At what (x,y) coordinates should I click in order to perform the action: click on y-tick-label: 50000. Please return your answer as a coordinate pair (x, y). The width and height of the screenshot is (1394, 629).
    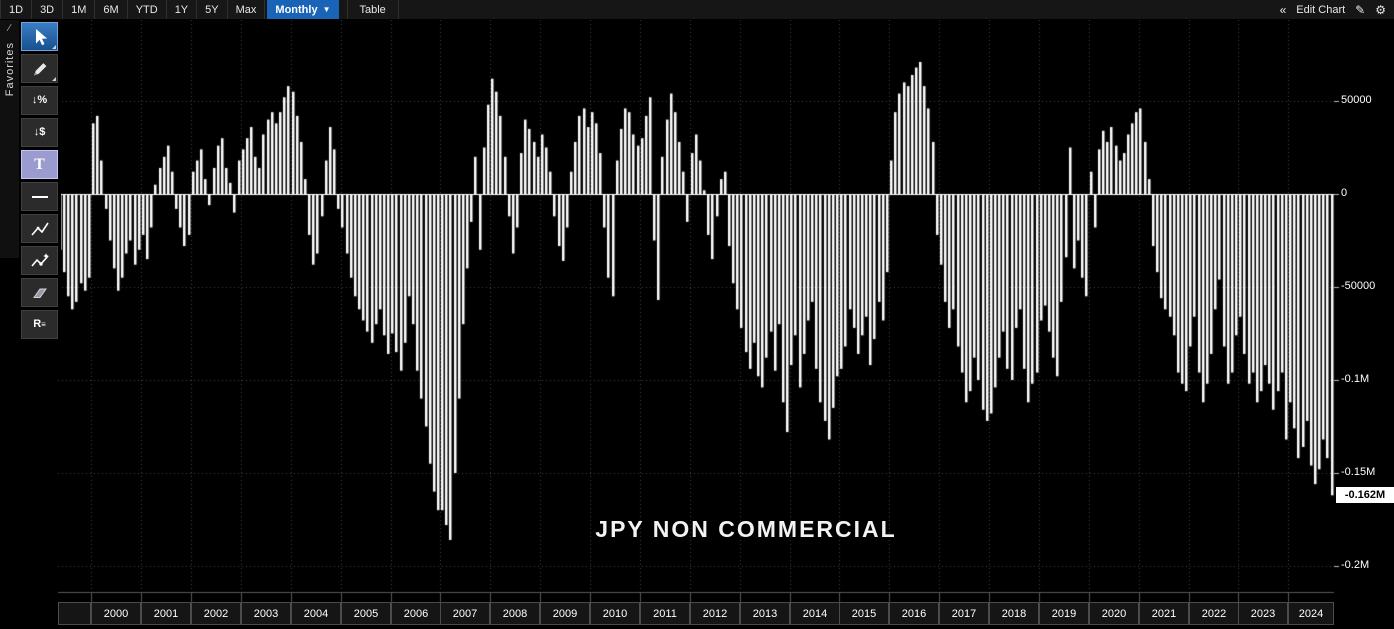
    Looking at the image, I should click on (1356, 100).